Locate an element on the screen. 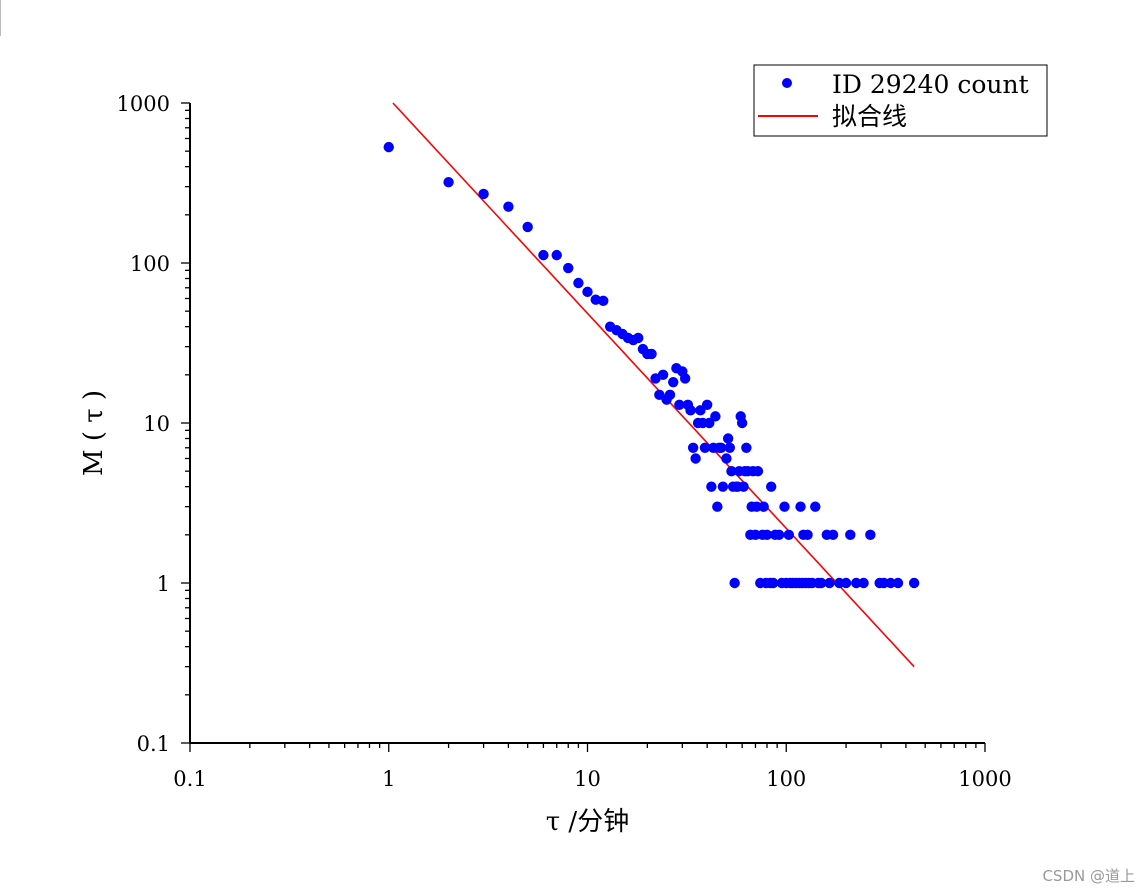  legend-label-line: 拟合线 is located at coordinates (869, 116).